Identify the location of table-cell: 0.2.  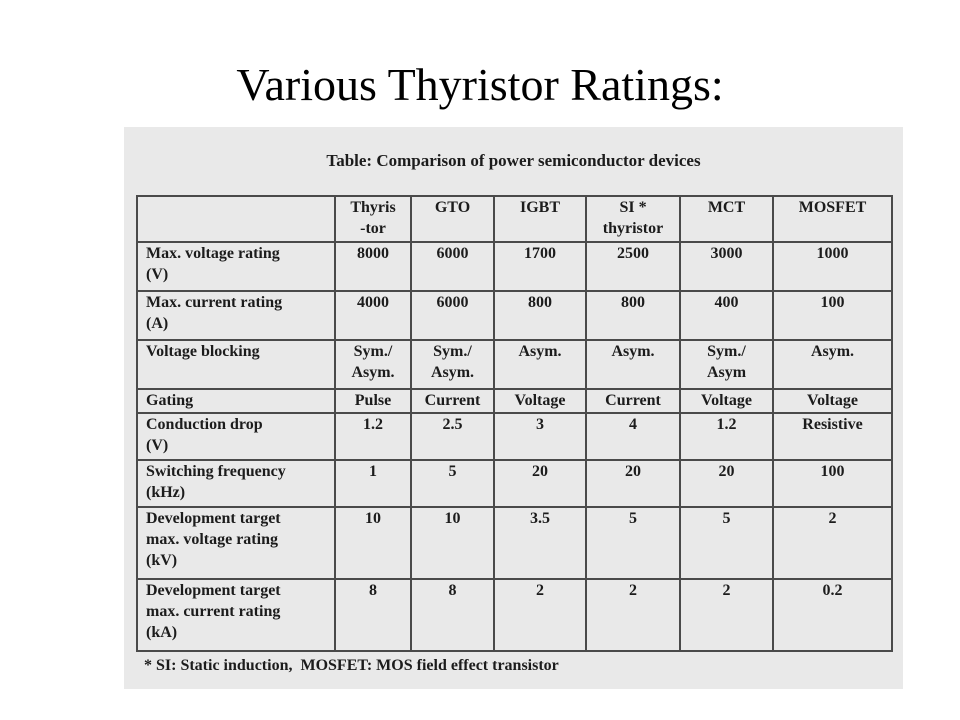
(832, 615).